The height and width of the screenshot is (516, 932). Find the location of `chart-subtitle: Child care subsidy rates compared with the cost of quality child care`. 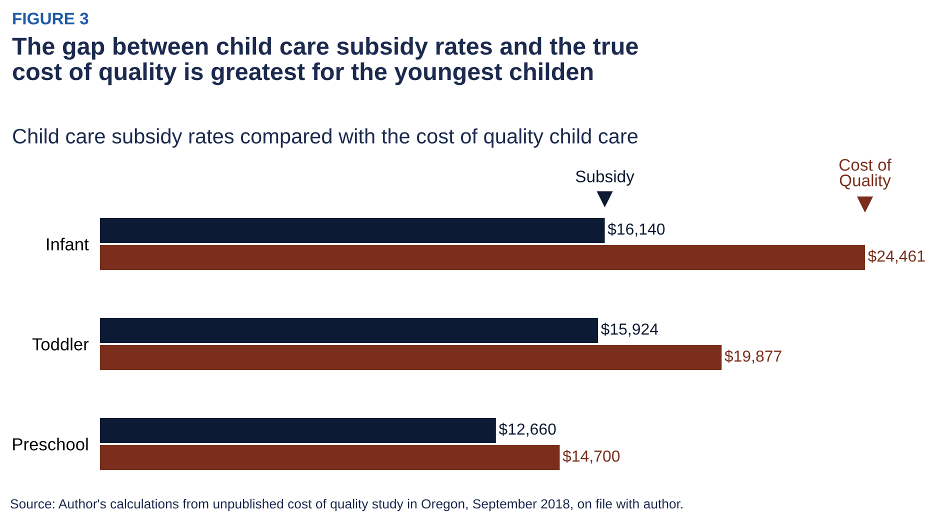

chart-subtitle: Child care subsidy rates compared with the cost of quality child care is located at coordinates (325, 138).